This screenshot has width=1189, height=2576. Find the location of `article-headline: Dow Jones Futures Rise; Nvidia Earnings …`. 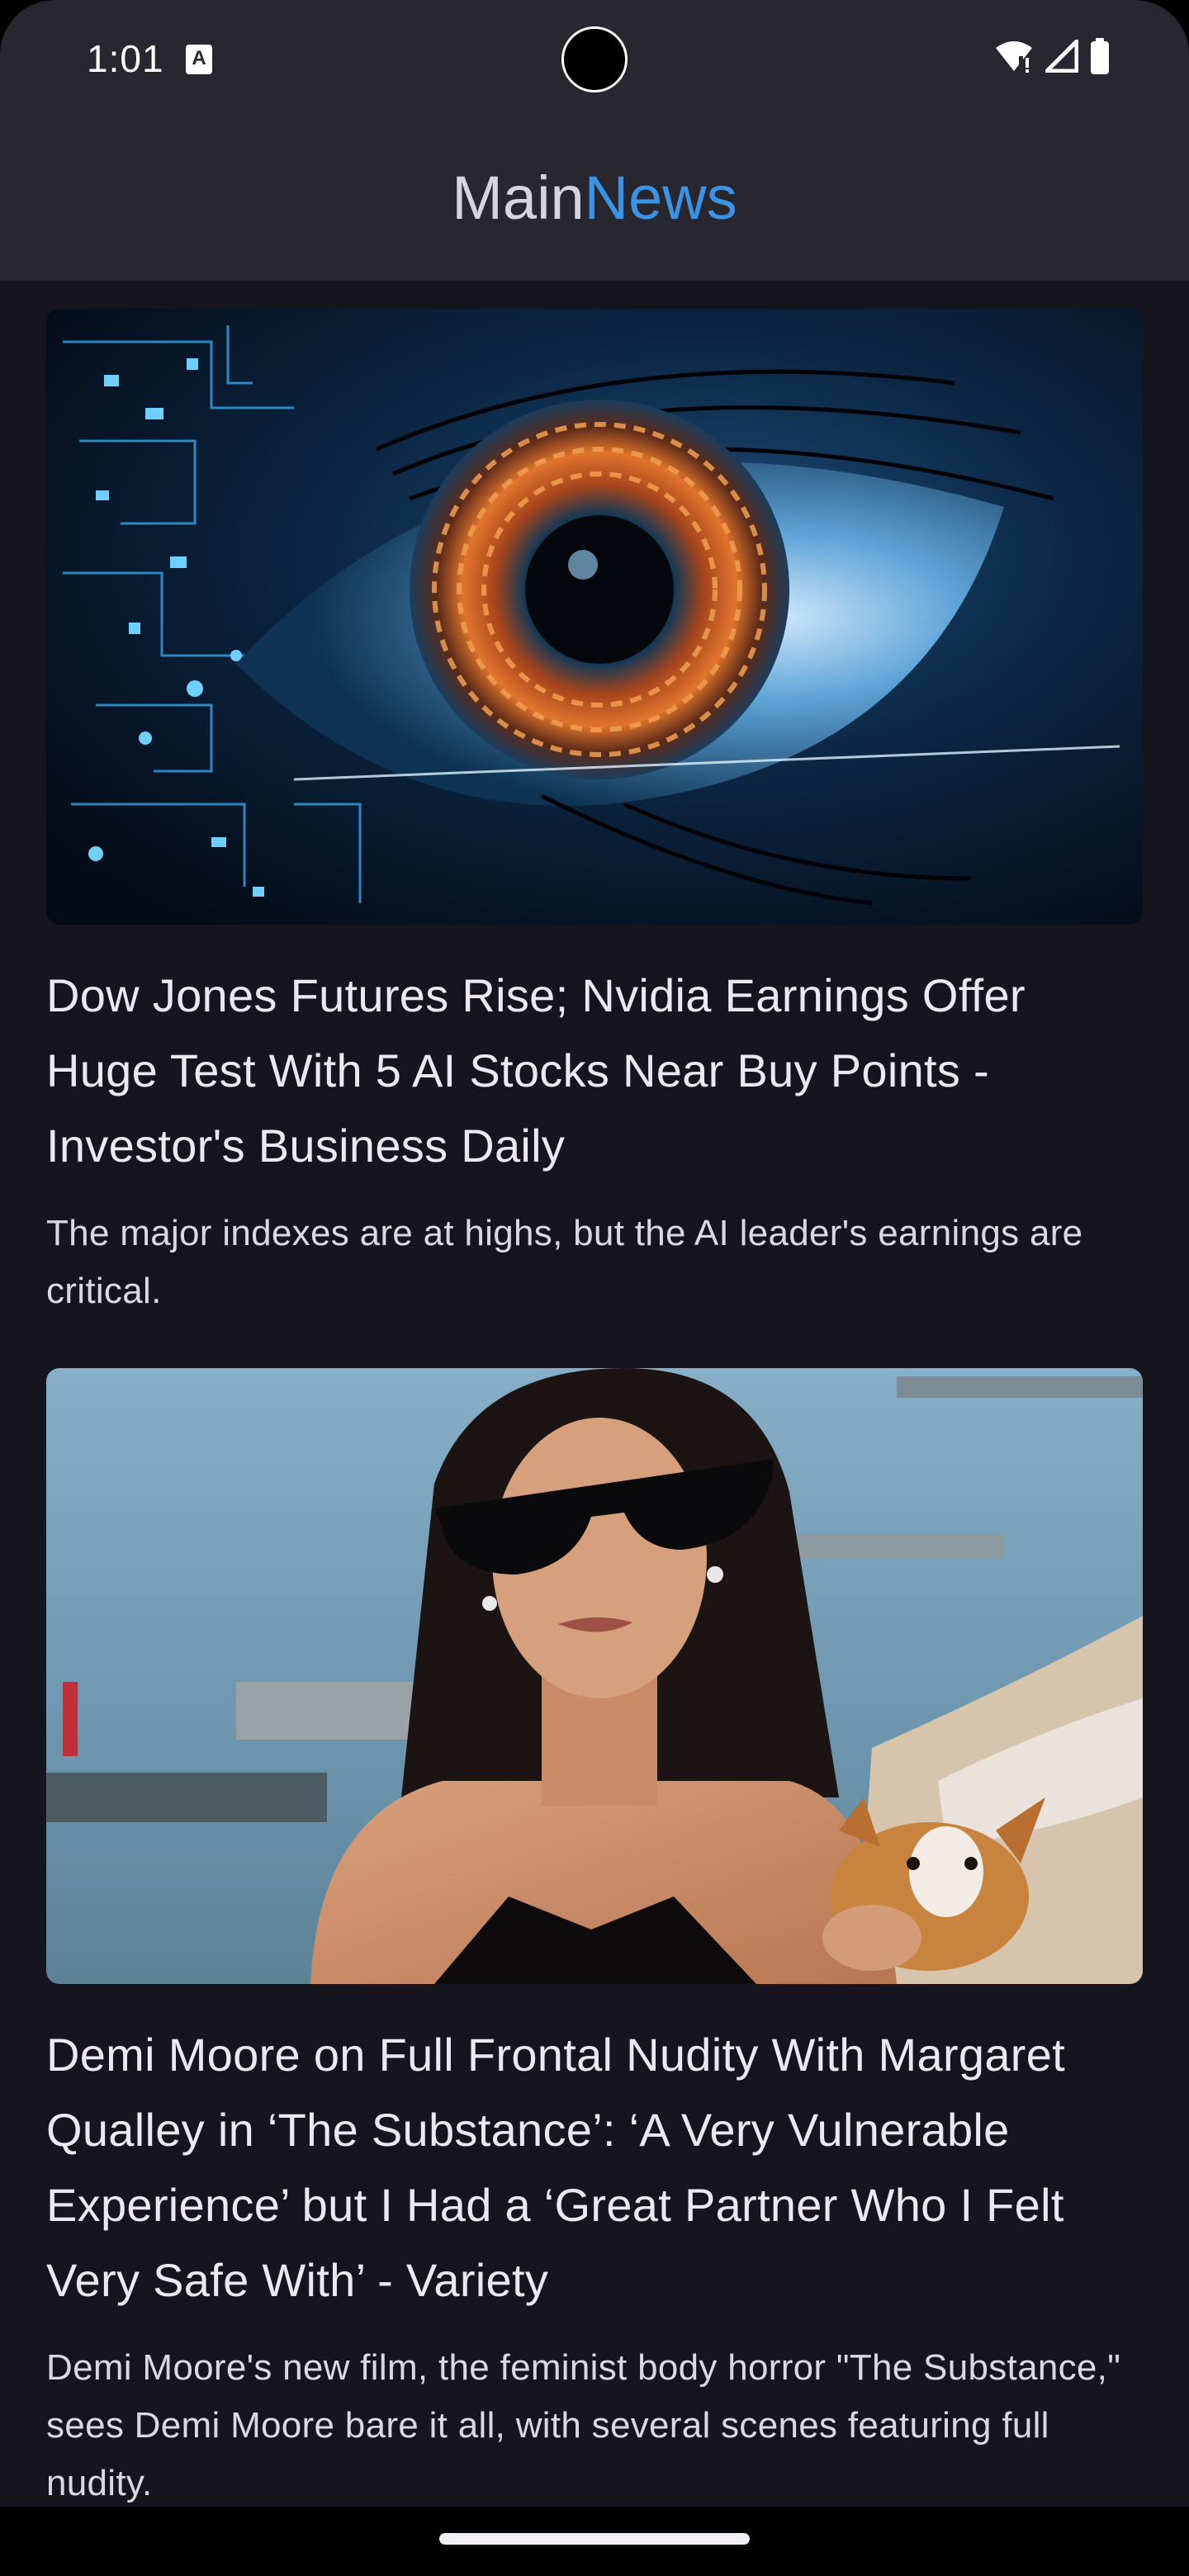

article-headline: Dow Jones Futures Rise; Nvidia Earnings … is located at coordinates (536, 1070).